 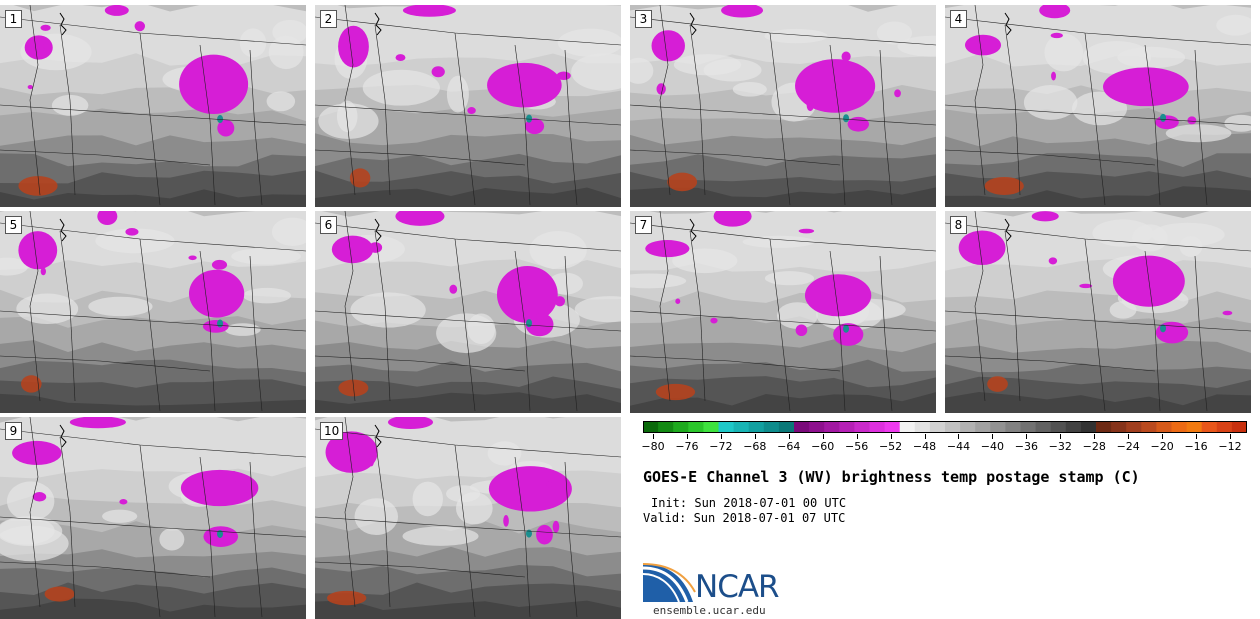 What do you see at coordinates (669, 583) in the screenshot?
I see `ncar-logo-icon` at bounding box center [669, 583].